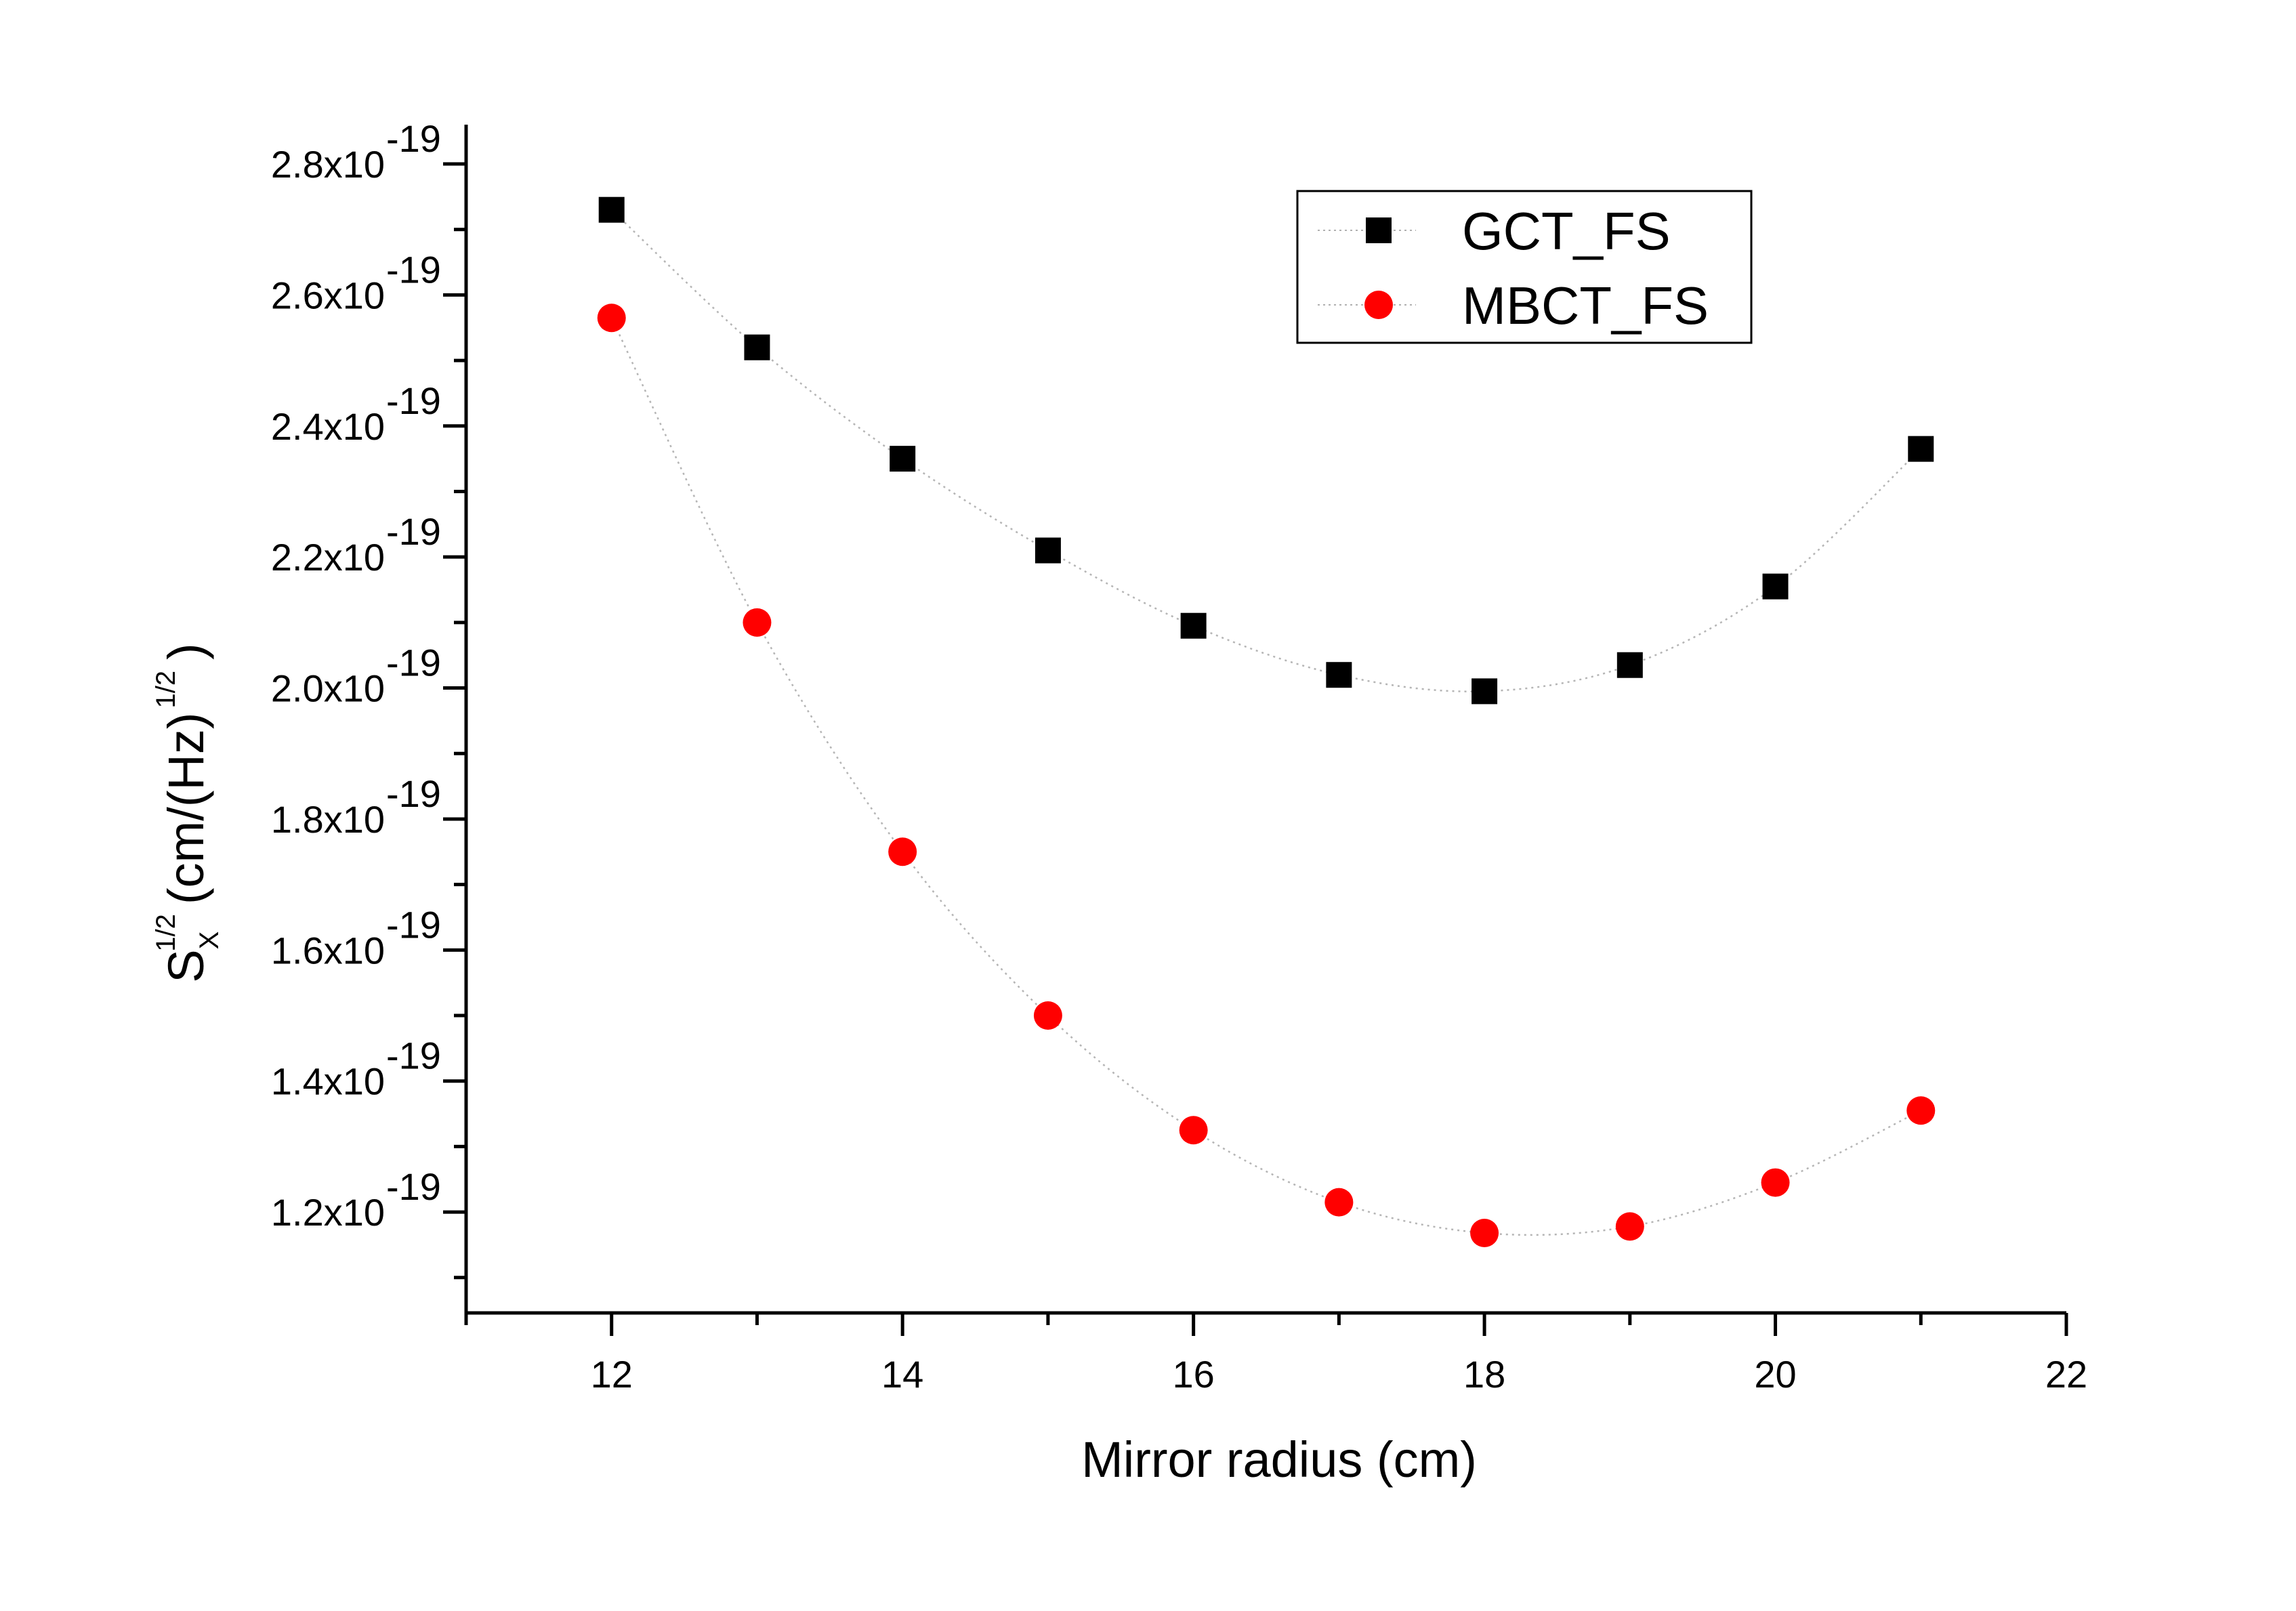 The image size is (2296, 1611). I want to click on y-tick-label: 2.2x10, so click(328, 558).